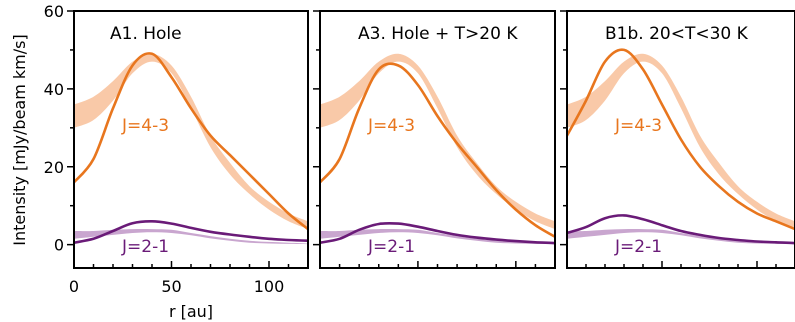 The height and width of the screenshot is (322, 795). I want to click on y-tick-label: 20, so click(54, 167).